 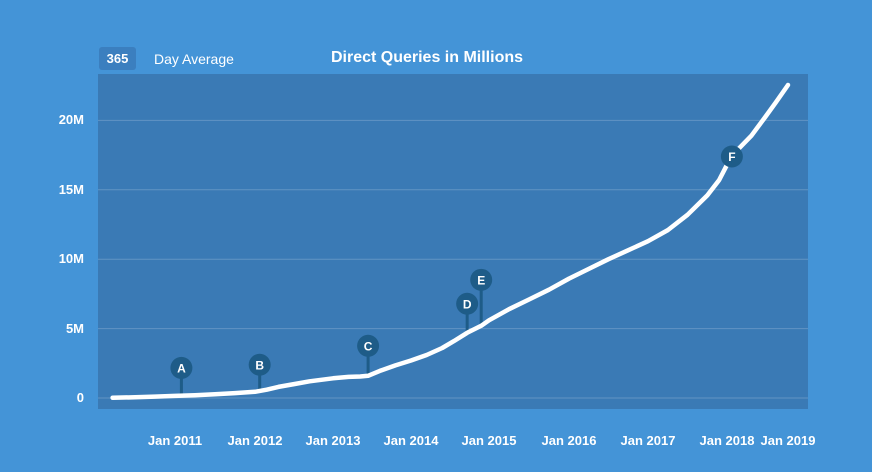 What do you see at coordinates (427, 57) in the screenshot?
I see `chart-title: Direct Queries in Millions` at bounding box center [427, 57].